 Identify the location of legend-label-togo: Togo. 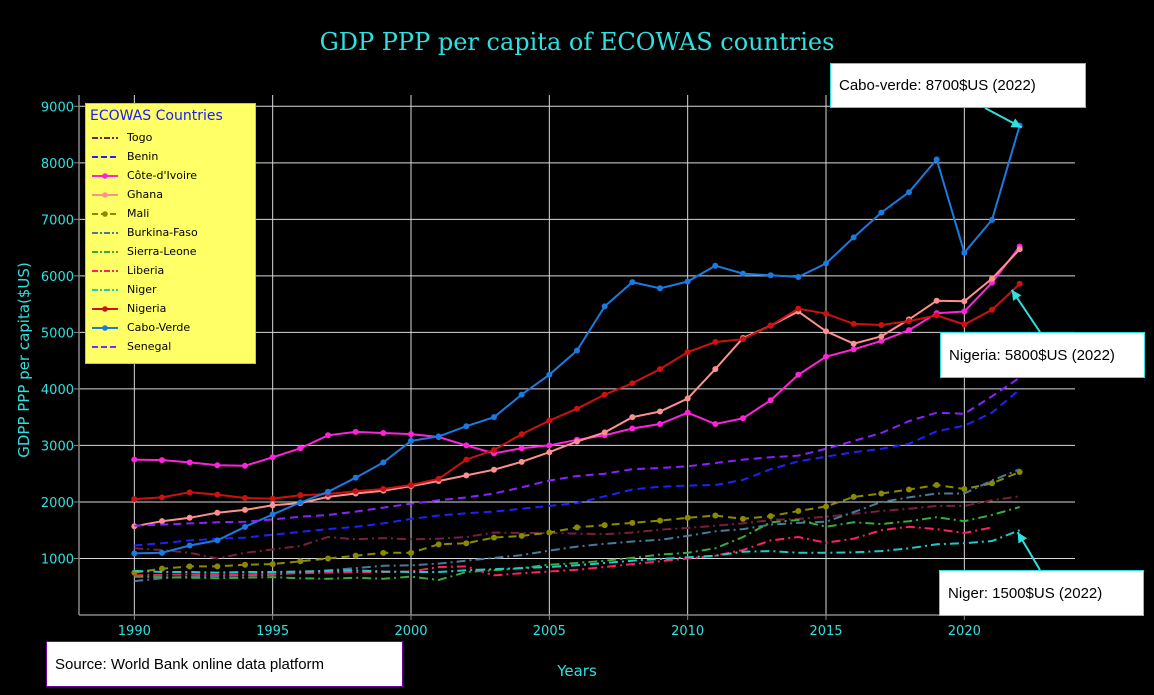
(140, 137).